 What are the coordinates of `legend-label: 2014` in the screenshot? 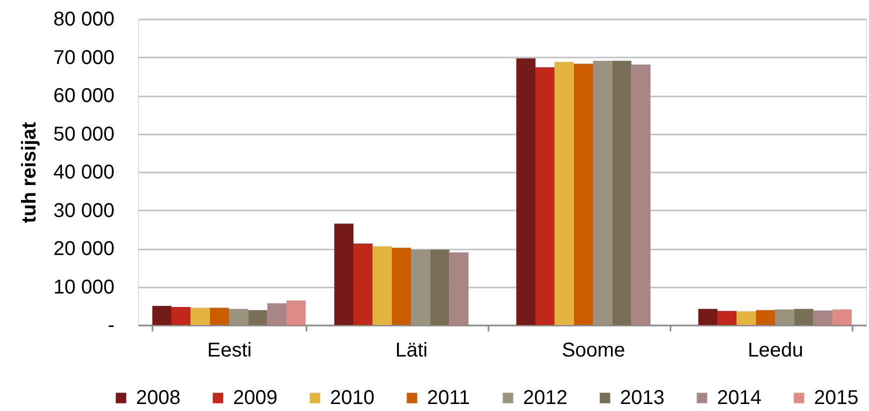 It's located at (739, 398).